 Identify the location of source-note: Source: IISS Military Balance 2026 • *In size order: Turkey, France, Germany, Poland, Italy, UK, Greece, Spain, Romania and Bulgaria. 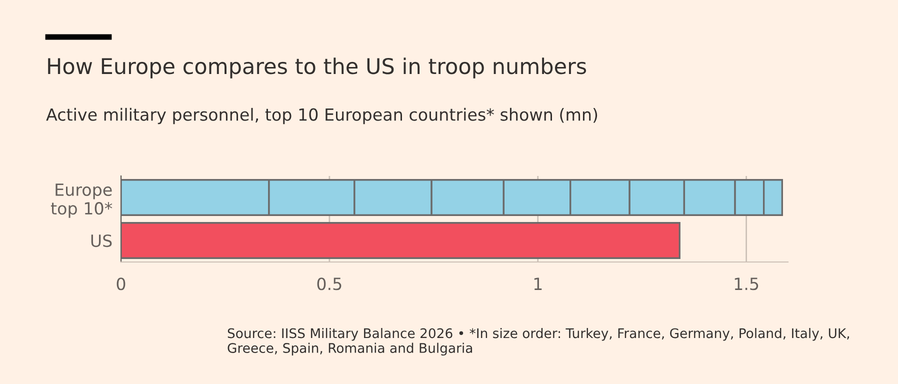
(539, 342).